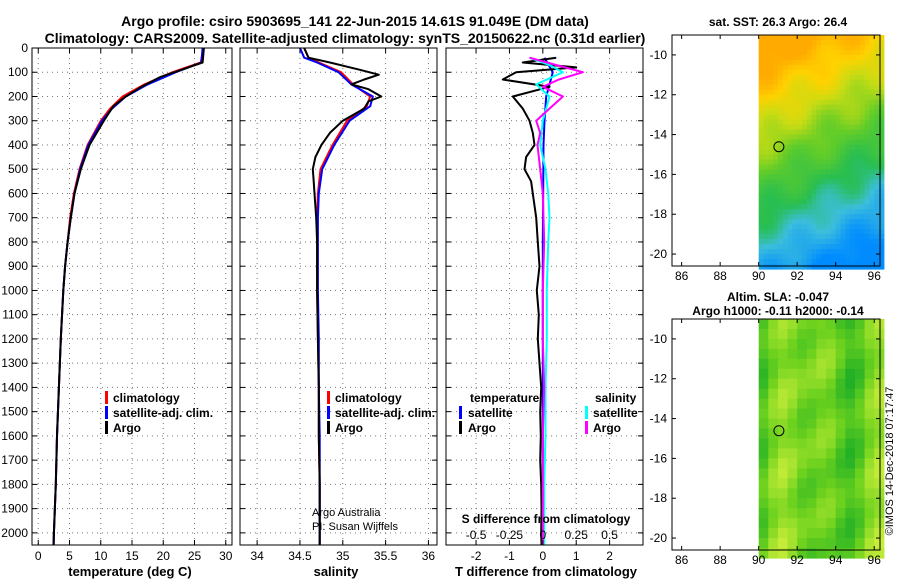 The image size is (900, 580). I want to click on legend-label-argo: Argo, so click(127, 428).